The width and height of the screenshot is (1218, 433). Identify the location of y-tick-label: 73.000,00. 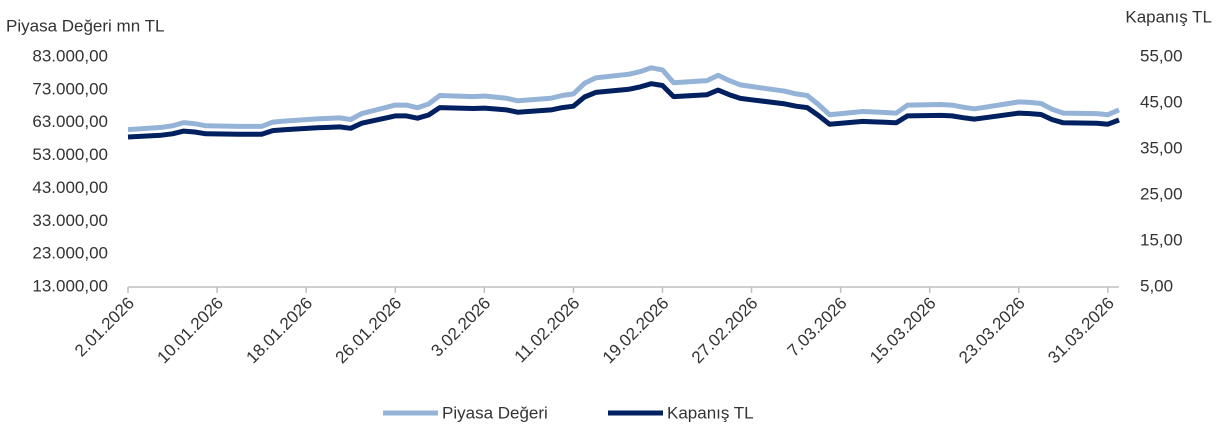
(70, 88).